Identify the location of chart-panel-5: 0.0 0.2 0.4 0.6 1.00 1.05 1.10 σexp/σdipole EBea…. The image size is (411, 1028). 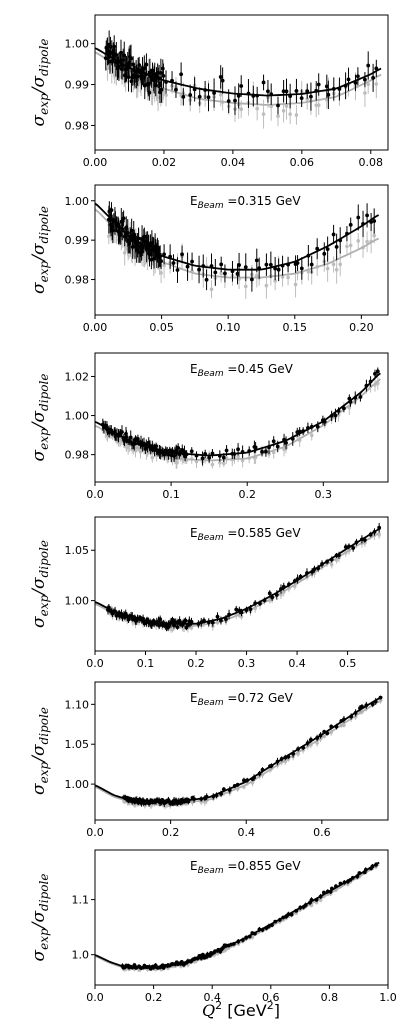
(209, 760).